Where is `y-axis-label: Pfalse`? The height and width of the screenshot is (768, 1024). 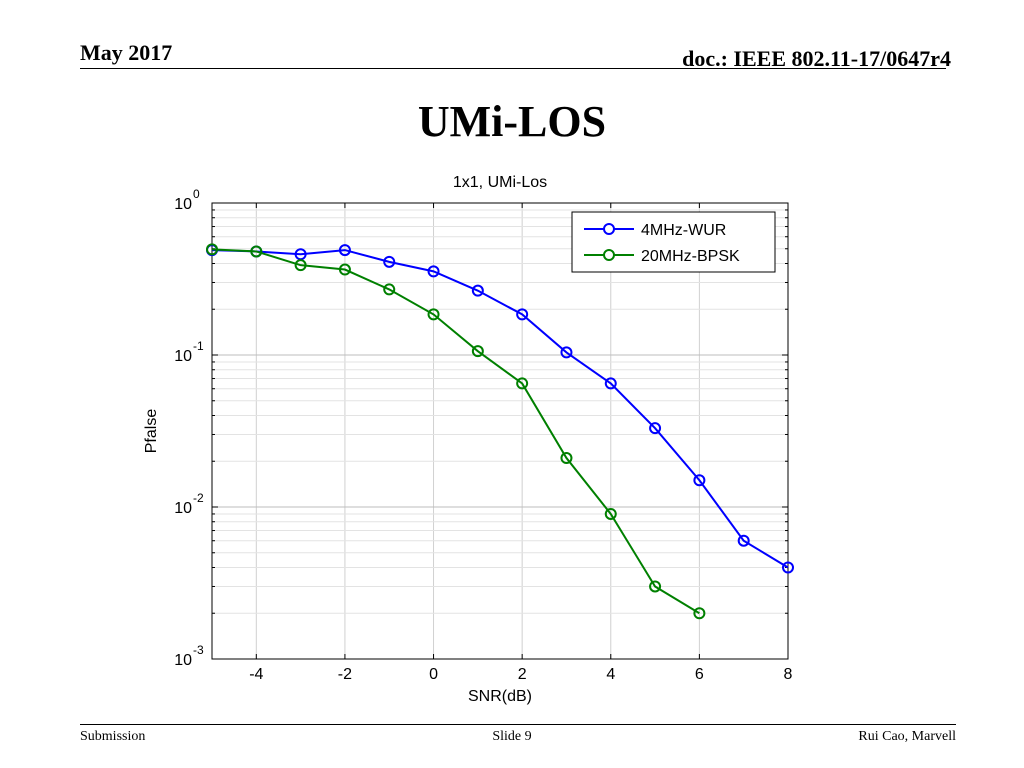
y-axis-label: Pfalse is located at coordinates (151, 431).